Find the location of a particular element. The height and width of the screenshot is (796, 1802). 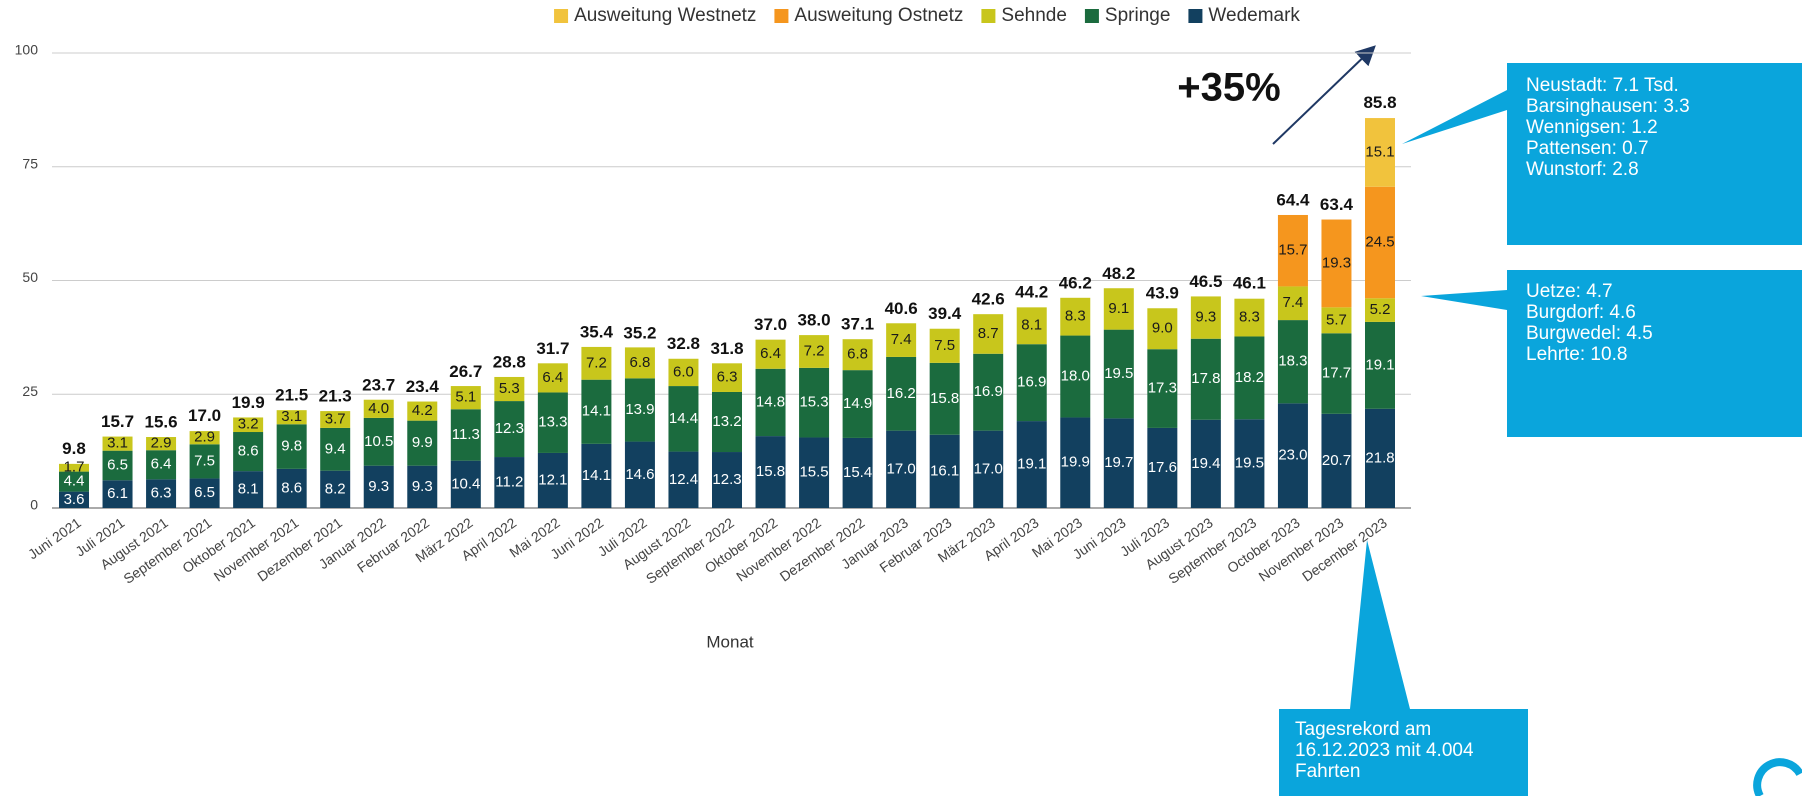

logo is located at coordinates (1777, 777).